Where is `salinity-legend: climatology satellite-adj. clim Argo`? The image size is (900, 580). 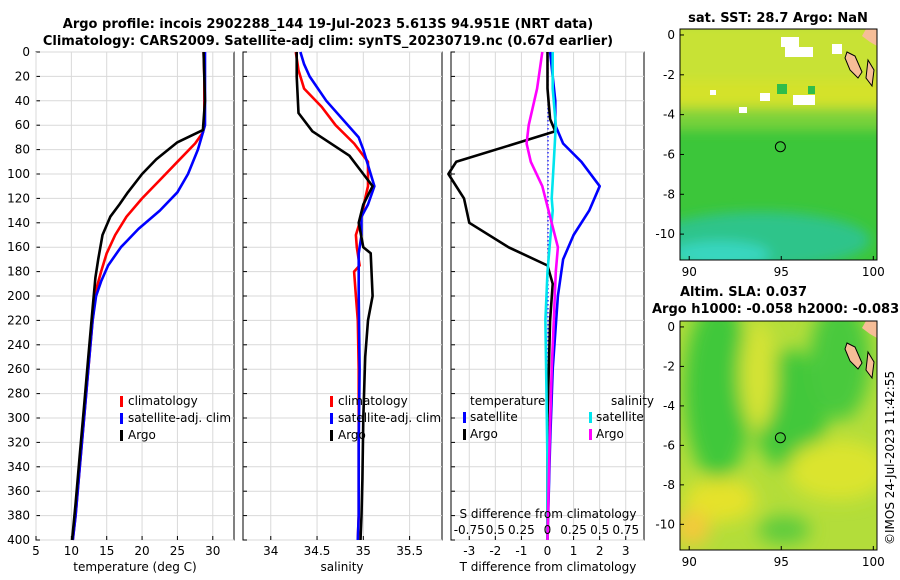 salinity-legend: climatology satellite-adj. clim Argo is located at coordinates (385, 418).